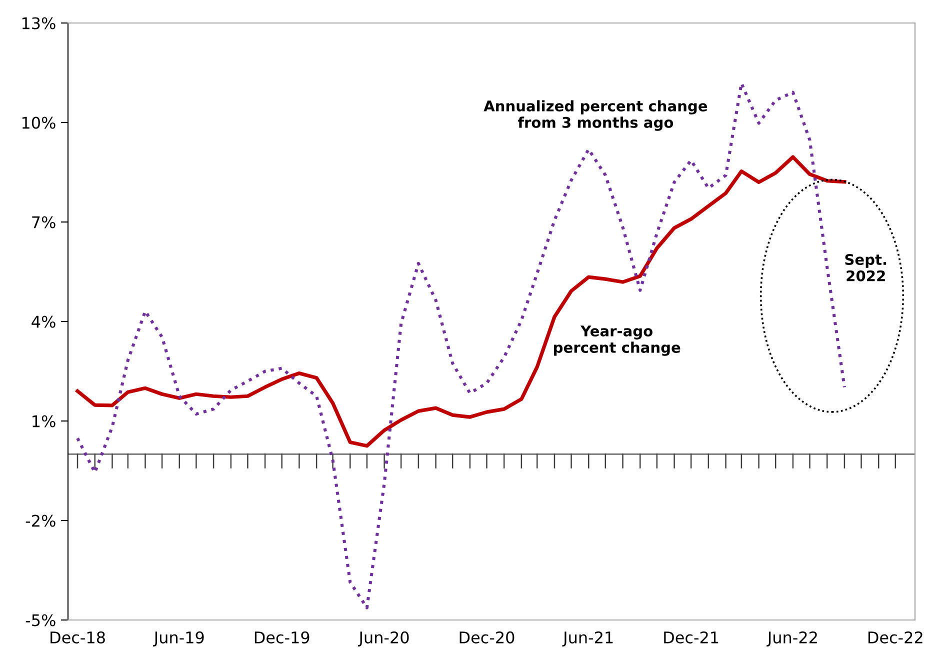 The height and width of the screenshot is (656, 937). What do you see at coordinates (282, 637) in the screenshot?
I see `x-tick-label: Dec-19` at bounding box center [282, 637].